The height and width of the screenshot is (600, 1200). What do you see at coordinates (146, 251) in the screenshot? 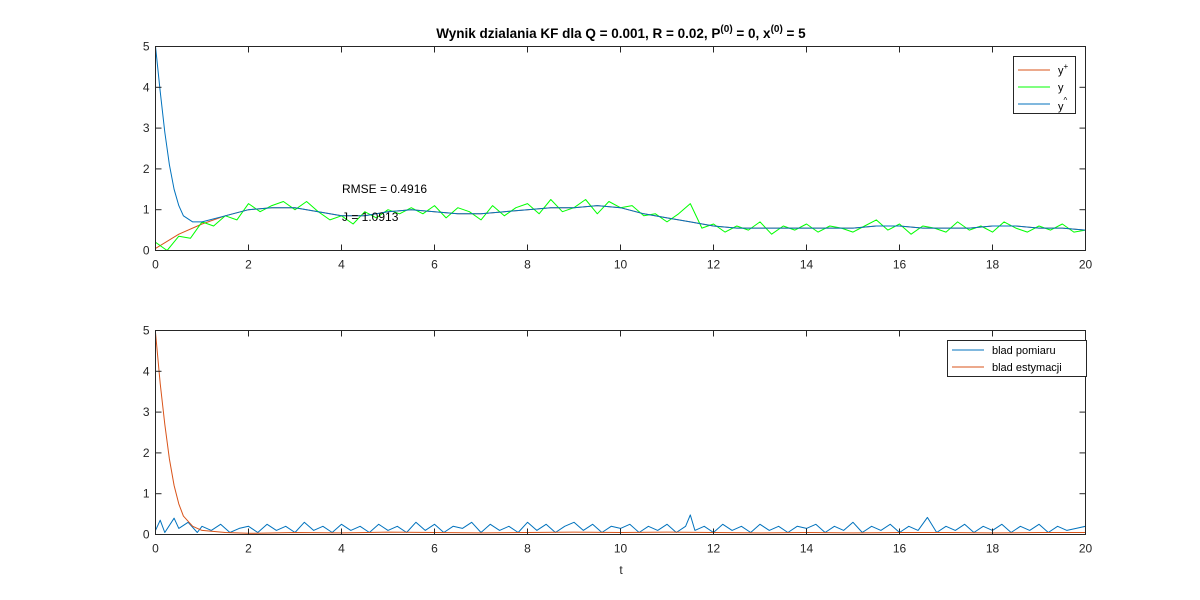
I see `top-y-tick-label: 0` at bounding box center [146, 251].